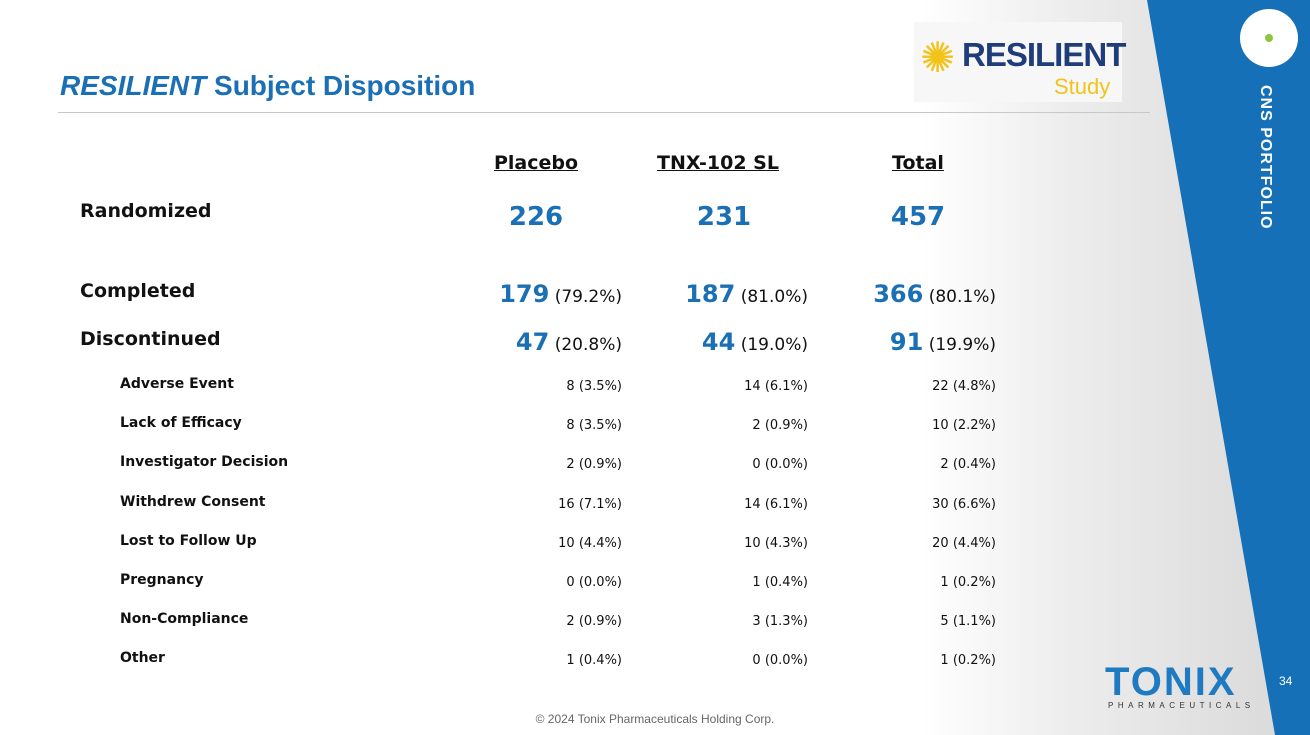 This screenshot has width=1310, height=735. I want to click on row-label: Investigator Decision, so click(204, 462).